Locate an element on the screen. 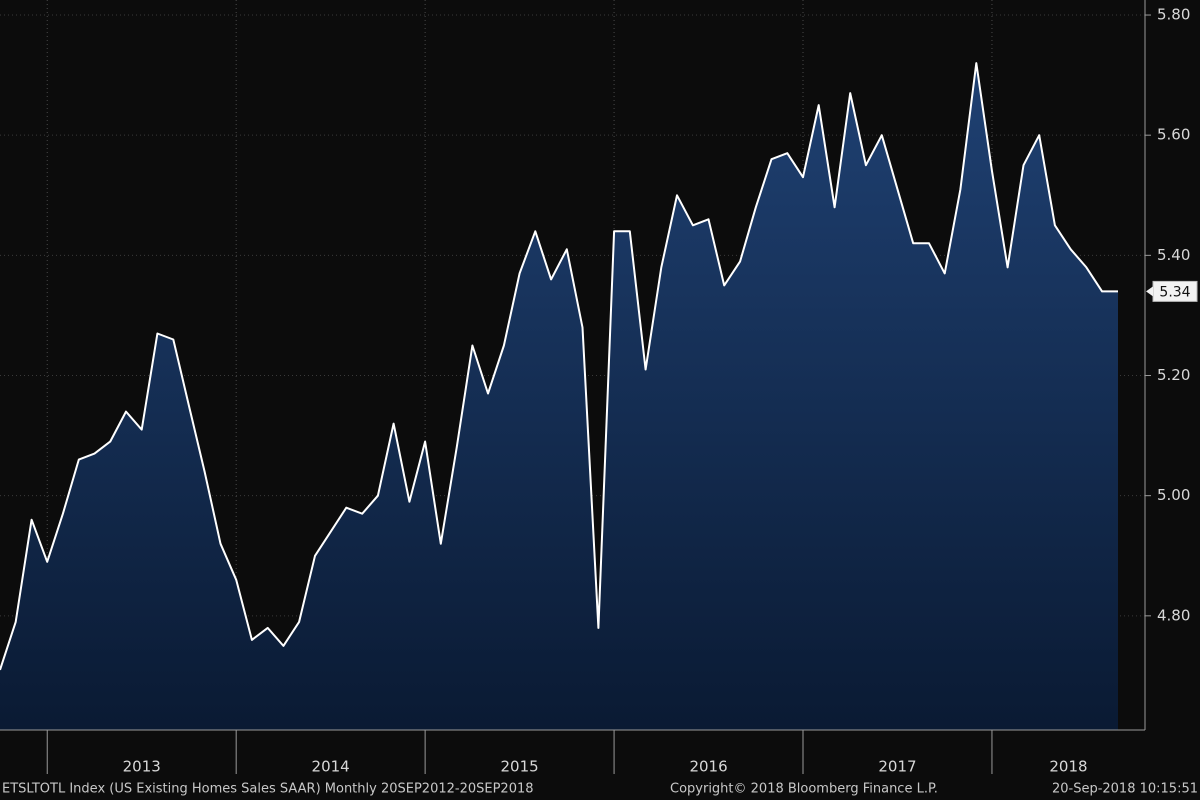 Image resolution: width=1200 pixels, height=800 pixels. y-tick-label: 5.00 is located at coordinates (1173, 495).